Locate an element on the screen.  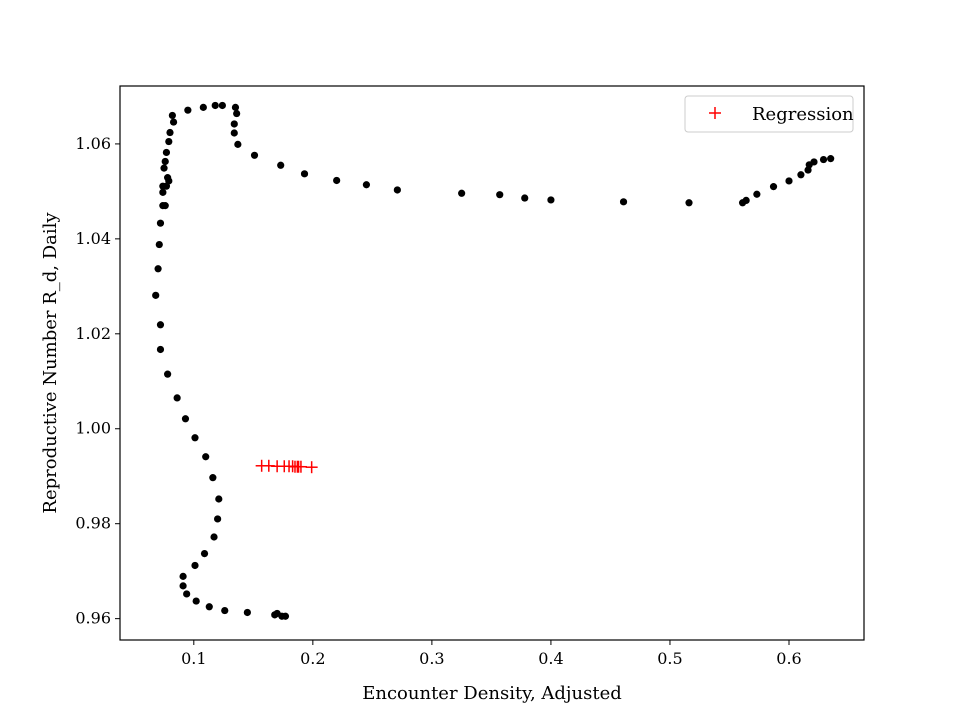
x-axis-label: Encounter Density, Adjusted is located at coordinates (492, 693).